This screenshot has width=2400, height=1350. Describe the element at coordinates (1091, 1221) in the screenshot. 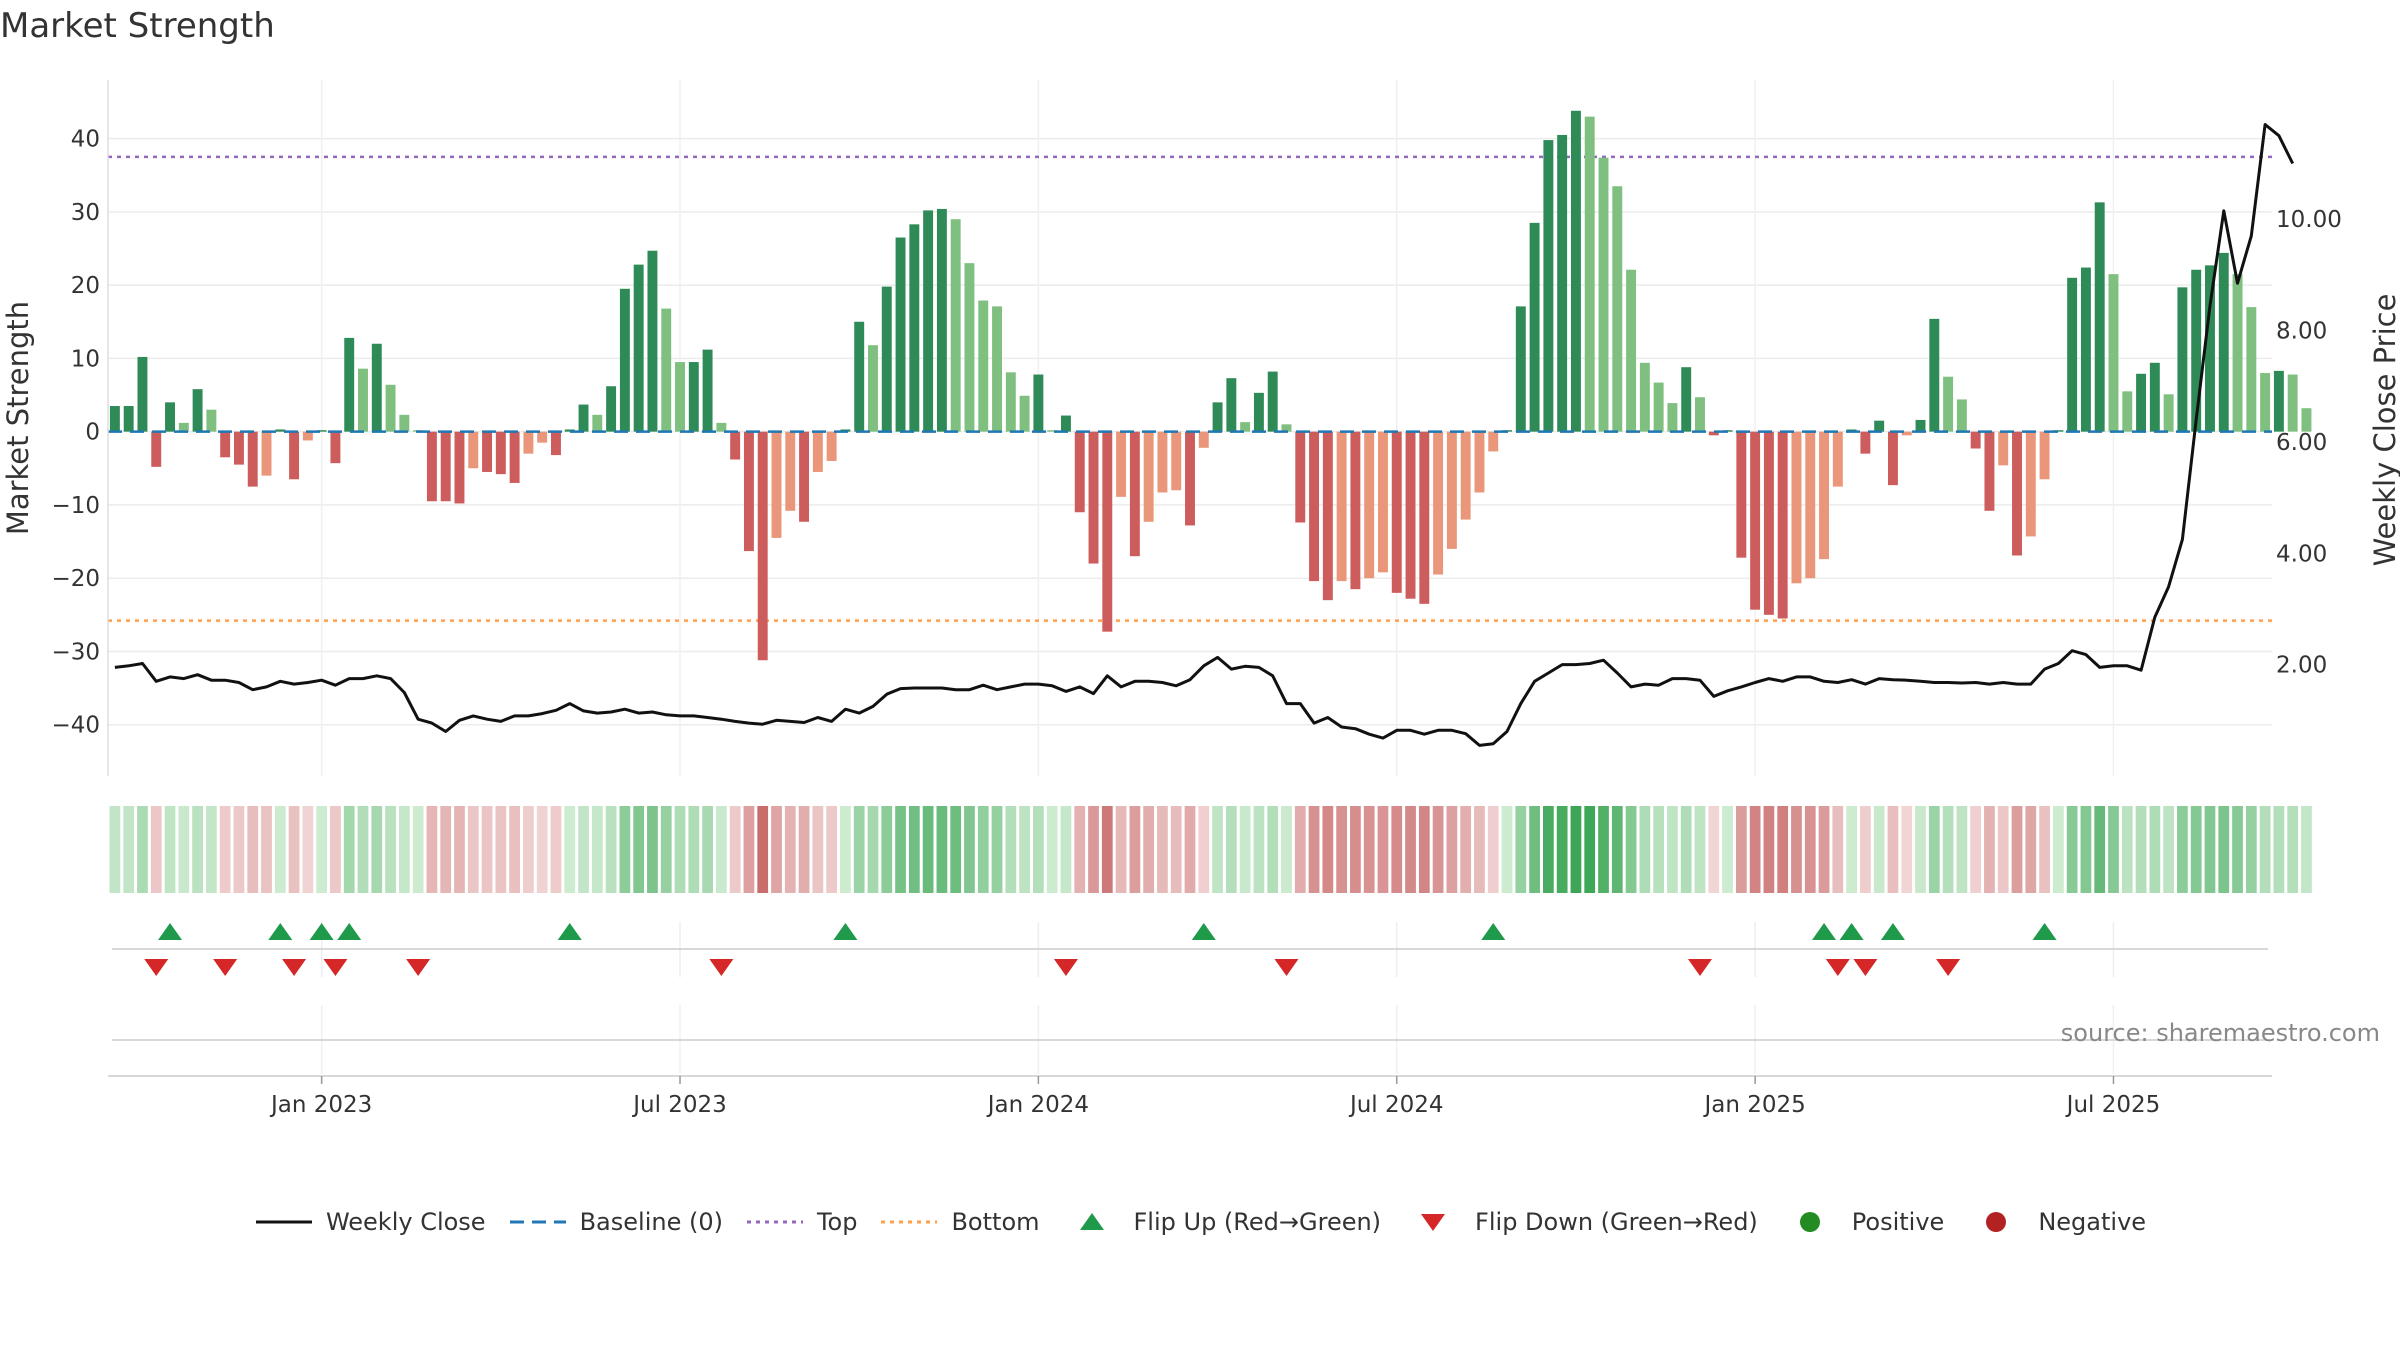

I see `legend-swatch-tri-up` at that location.